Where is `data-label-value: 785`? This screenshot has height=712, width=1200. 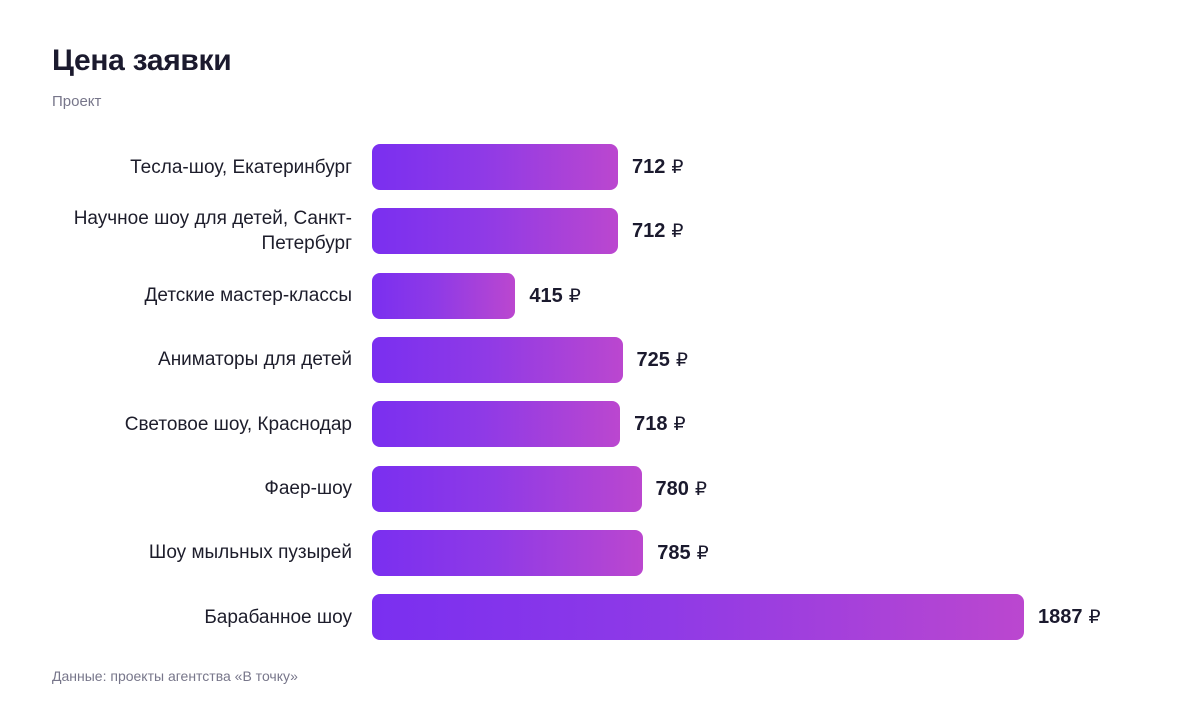
data-label-value: 785 is located at coordinates (674, 552).